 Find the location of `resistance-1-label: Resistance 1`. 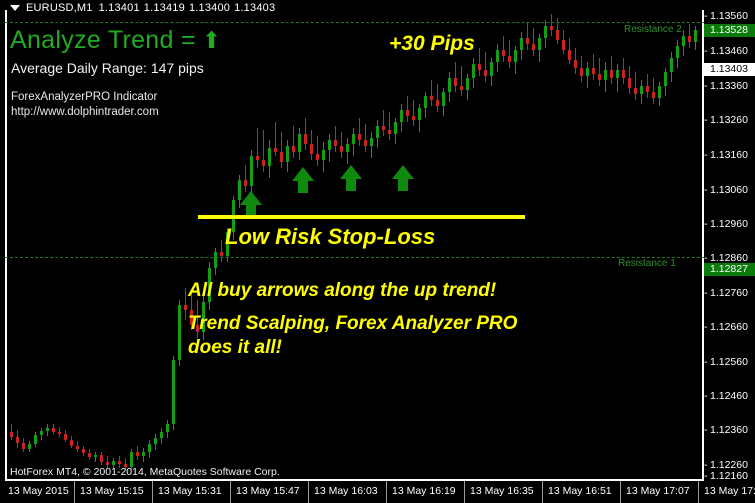

resistance-1-label: Resistance 1 is located at coordinates (647, 263).